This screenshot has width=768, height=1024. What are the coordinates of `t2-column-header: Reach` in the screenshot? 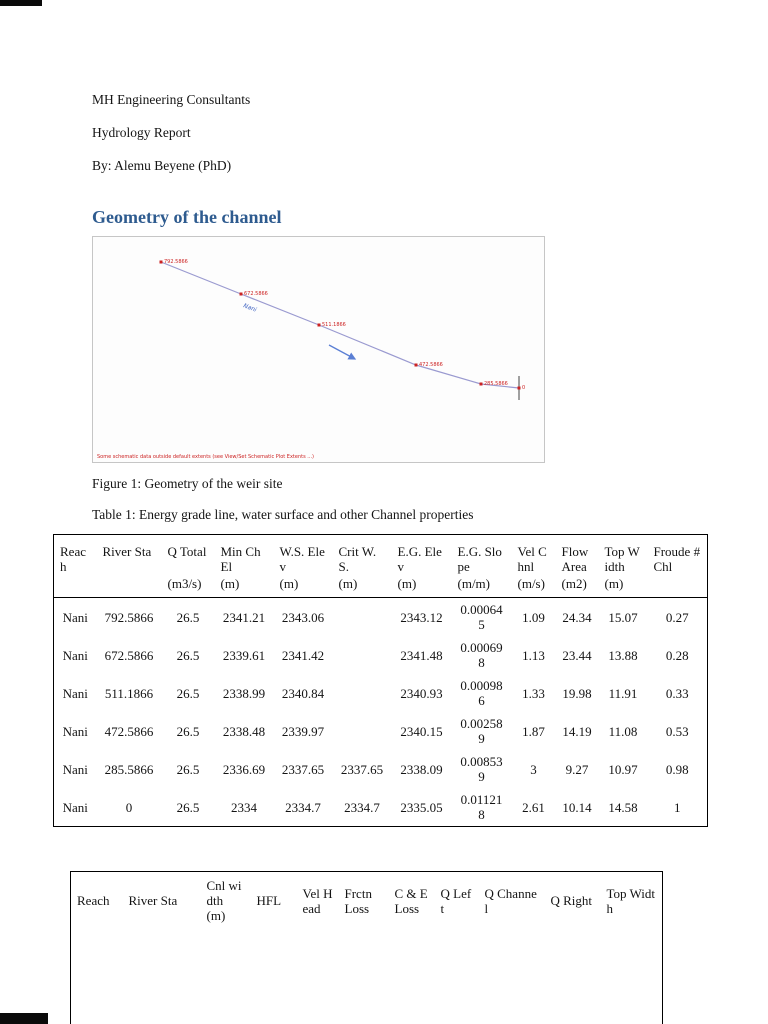 It's located at (93, 900).